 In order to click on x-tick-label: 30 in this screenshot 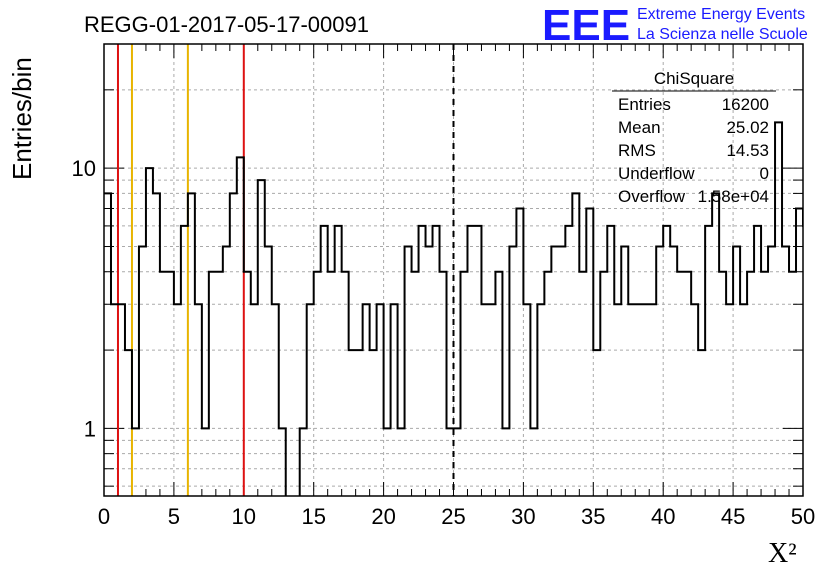, I will do `click(523, 516)`.